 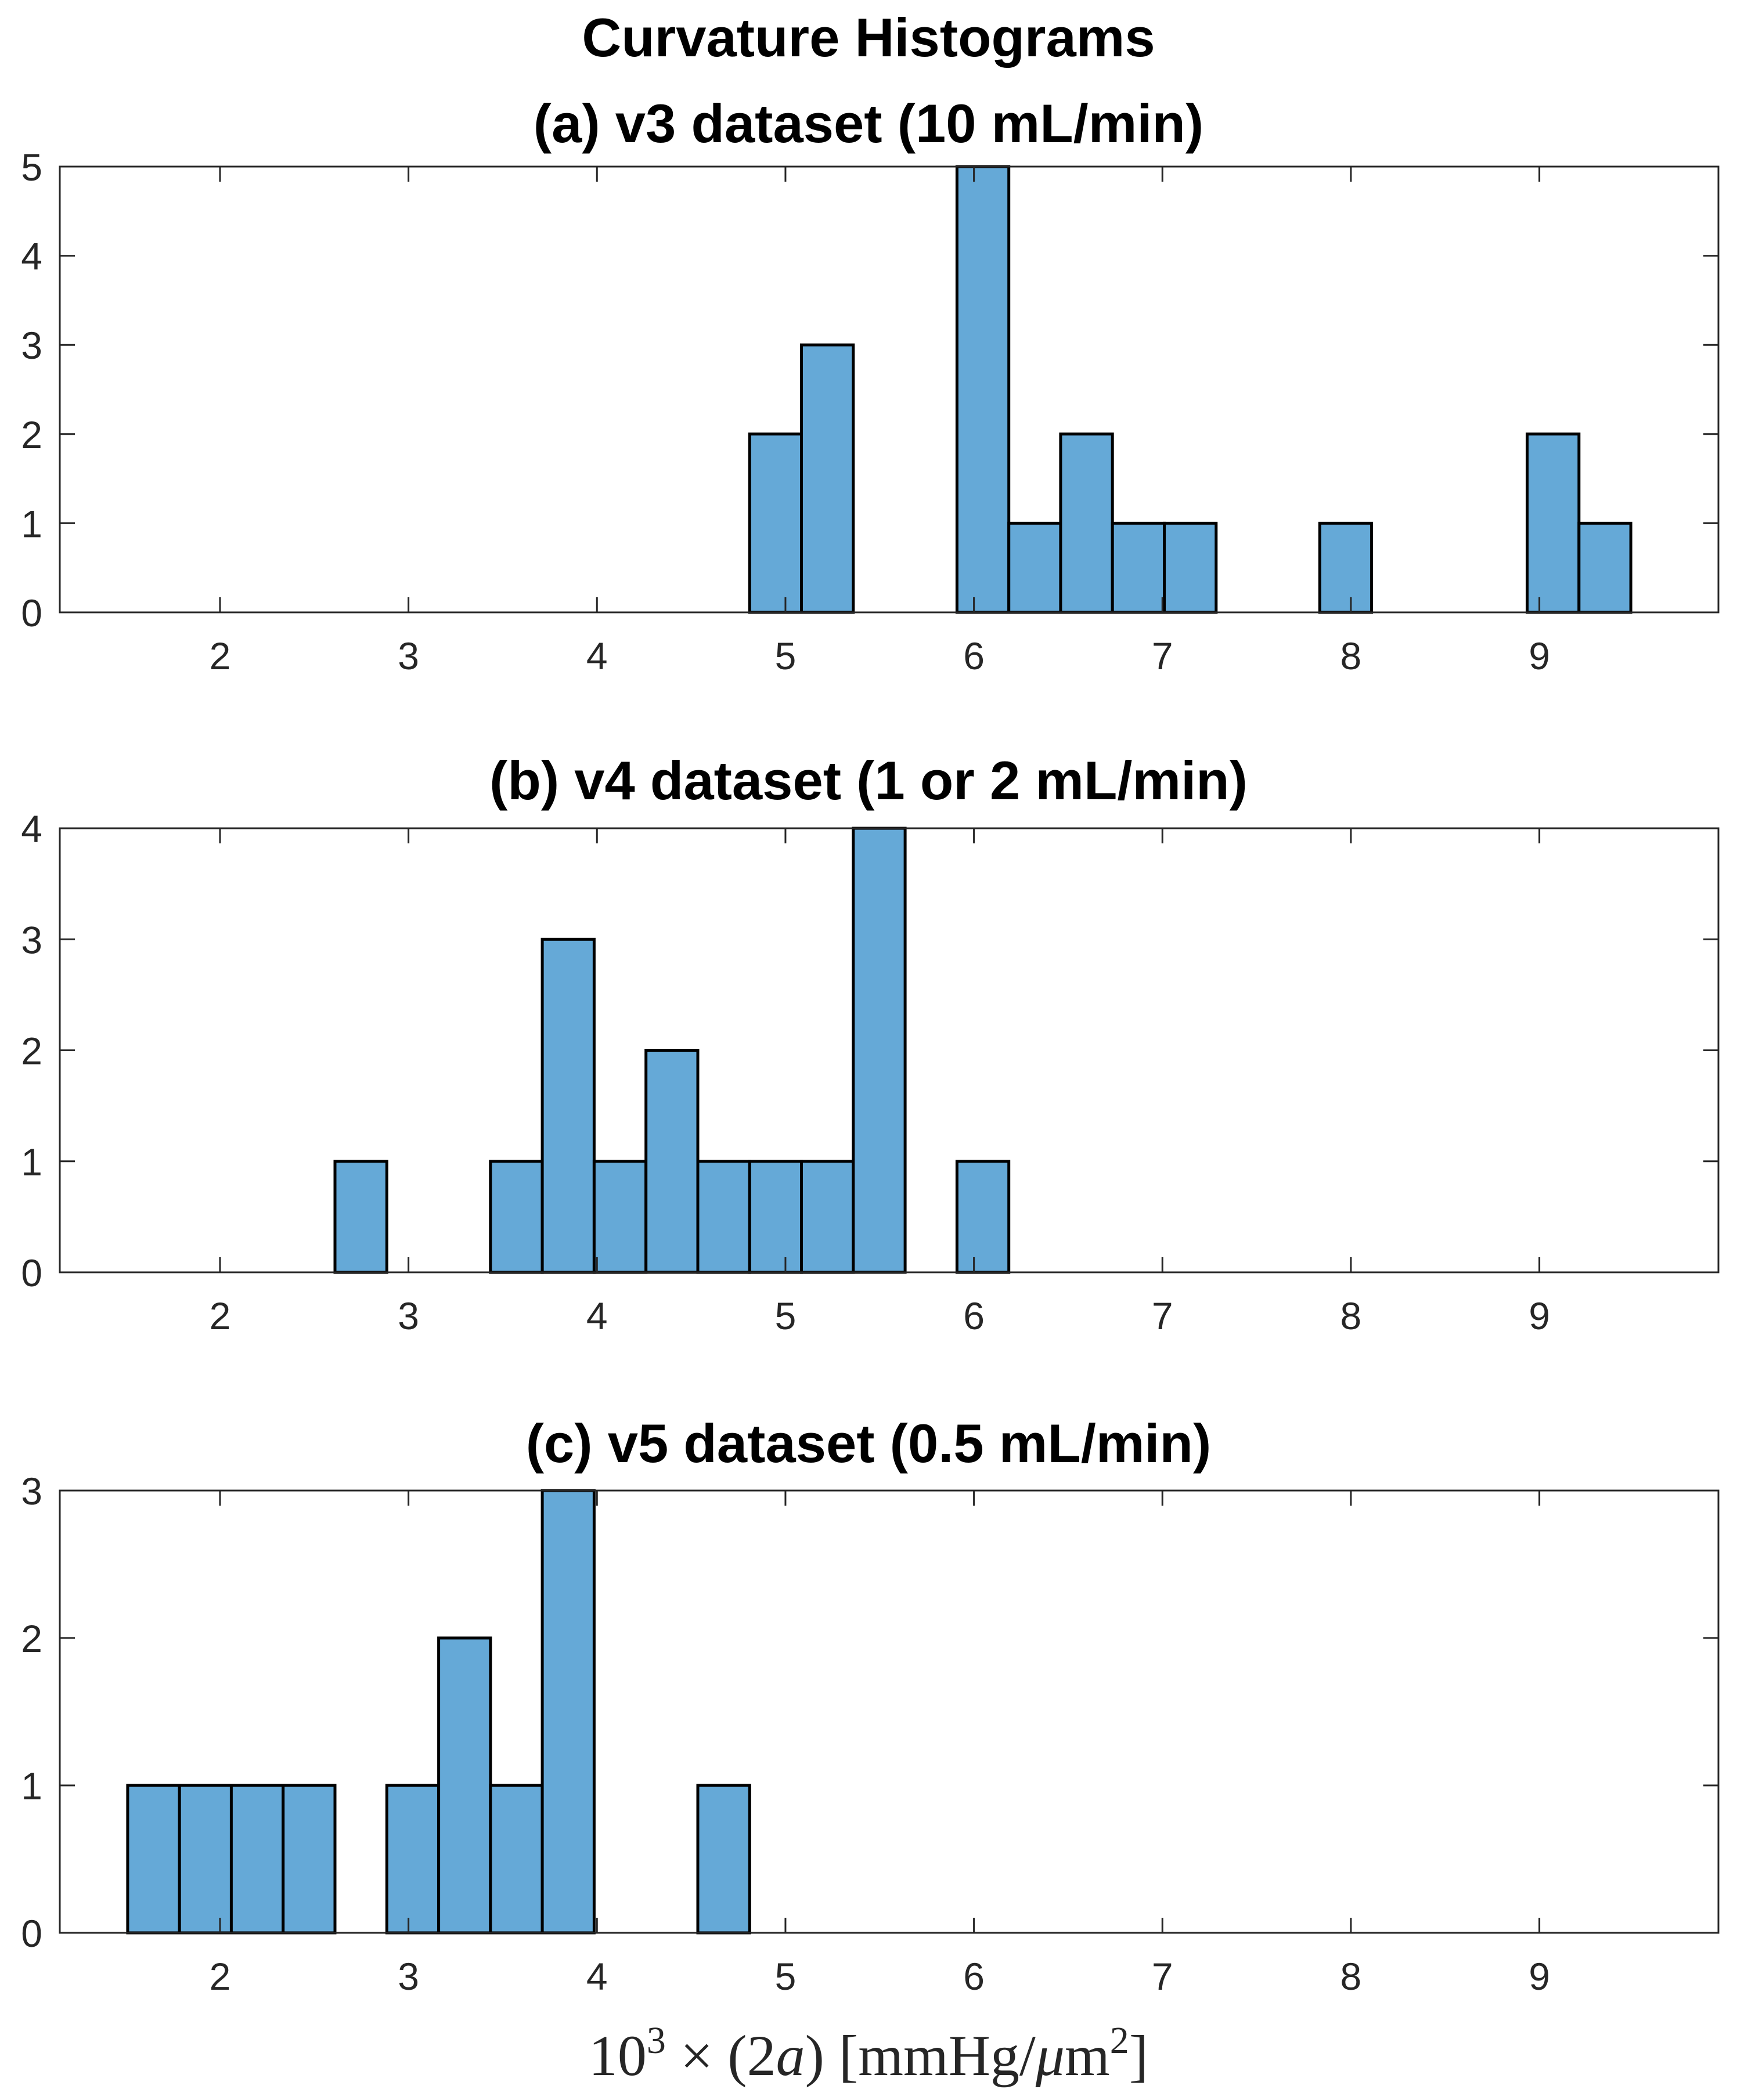 I want to click on panel-a-y-tick-label: 0, so click(x=31, y=612).